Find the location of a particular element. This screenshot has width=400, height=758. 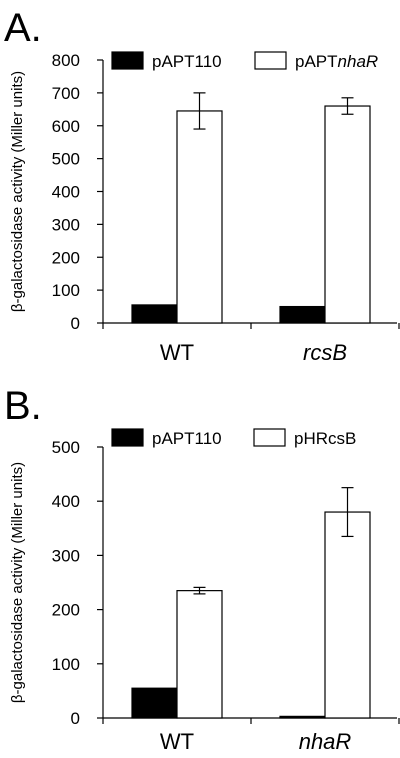

x-category-label: nhaR is located at coordinates (325, 741).